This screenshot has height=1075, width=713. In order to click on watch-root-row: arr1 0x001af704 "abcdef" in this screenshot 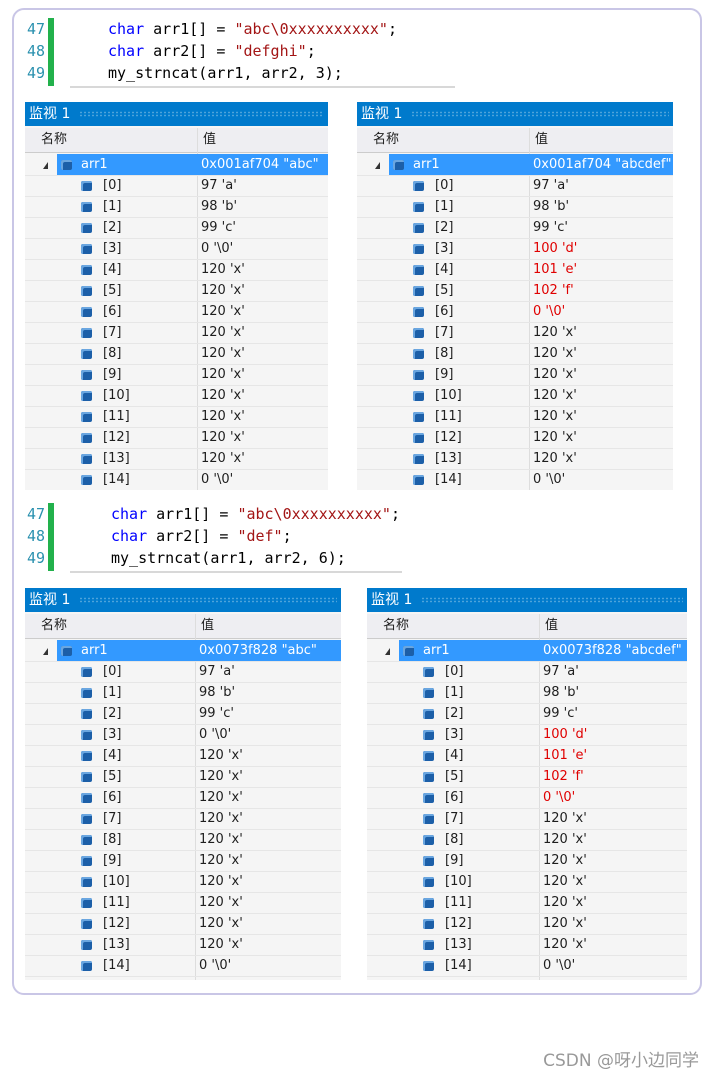, I will do `click(515, 165)`.